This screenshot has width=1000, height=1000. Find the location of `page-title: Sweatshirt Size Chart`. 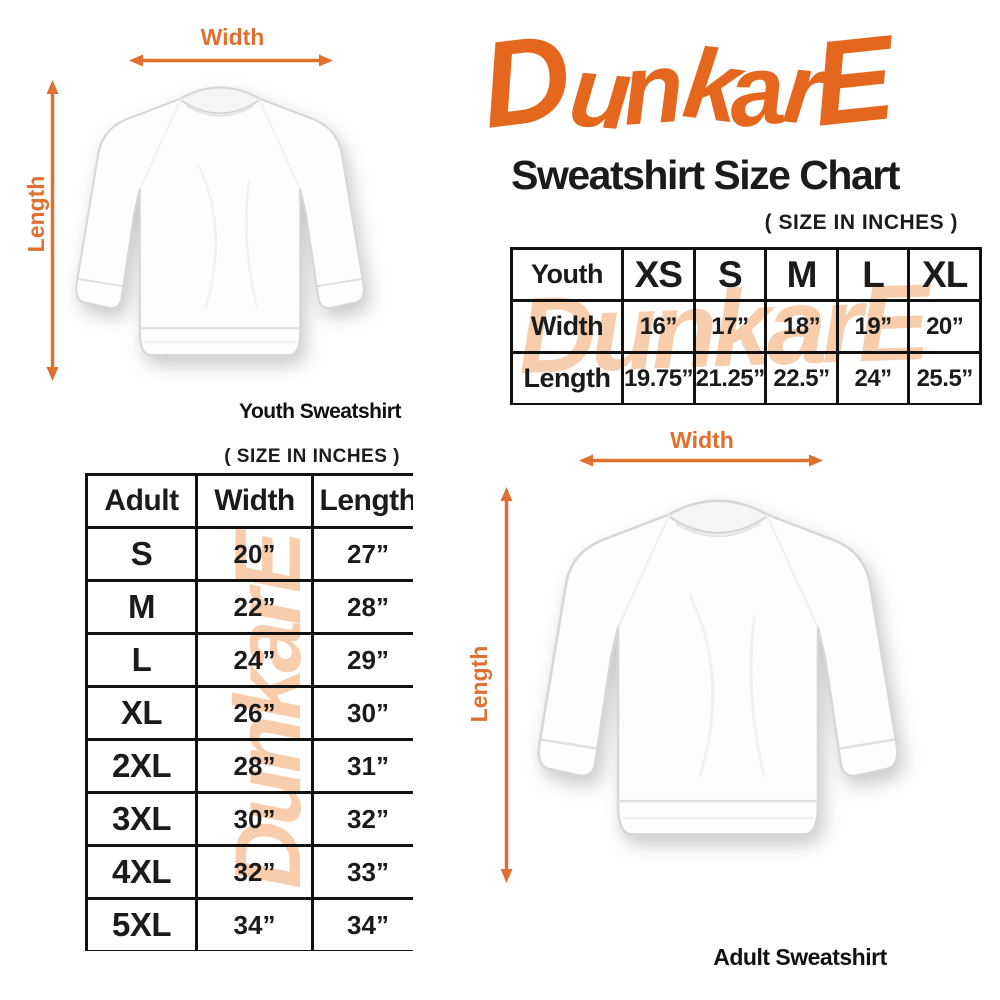

page-title: Sweatshirt Size Chart is located at coordinates (705, 175).